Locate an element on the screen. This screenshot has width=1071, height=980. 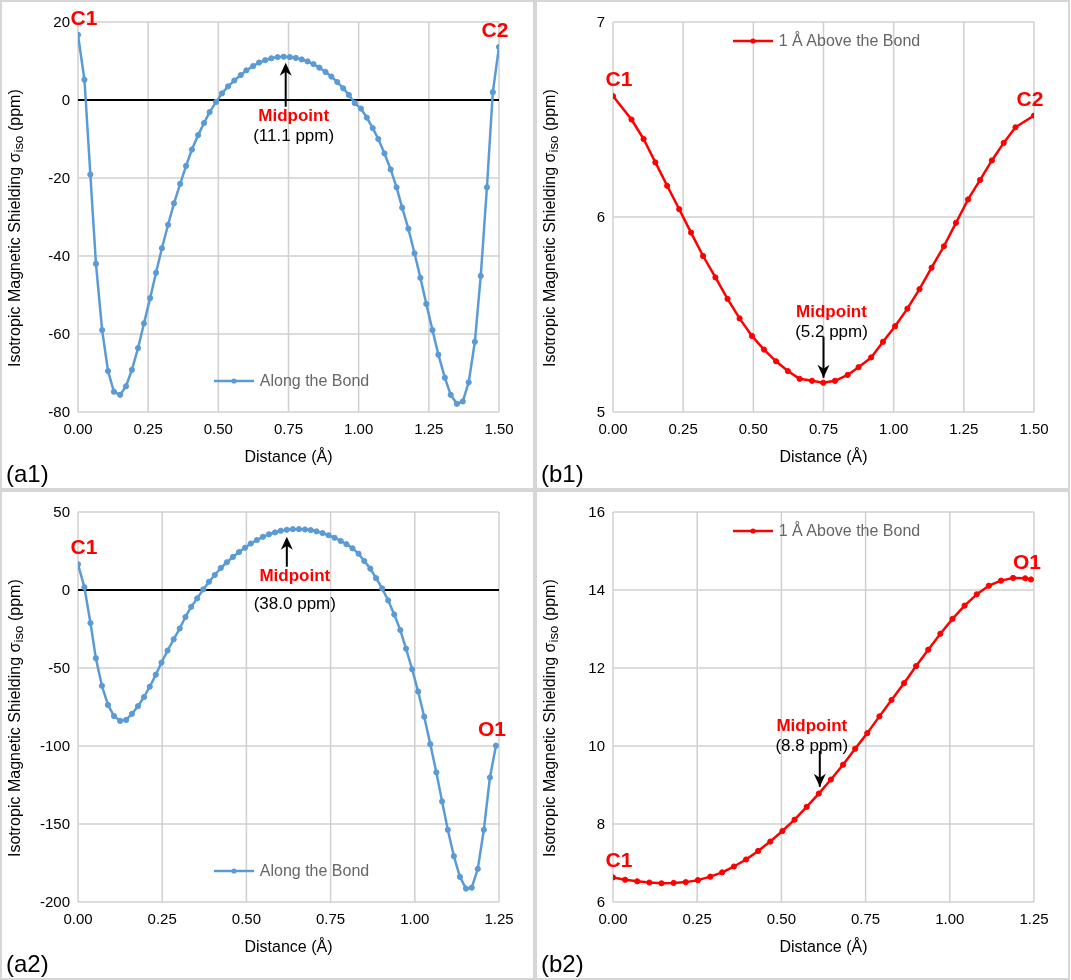
y-tick-label: -40 is located at coordinates (59, 256).